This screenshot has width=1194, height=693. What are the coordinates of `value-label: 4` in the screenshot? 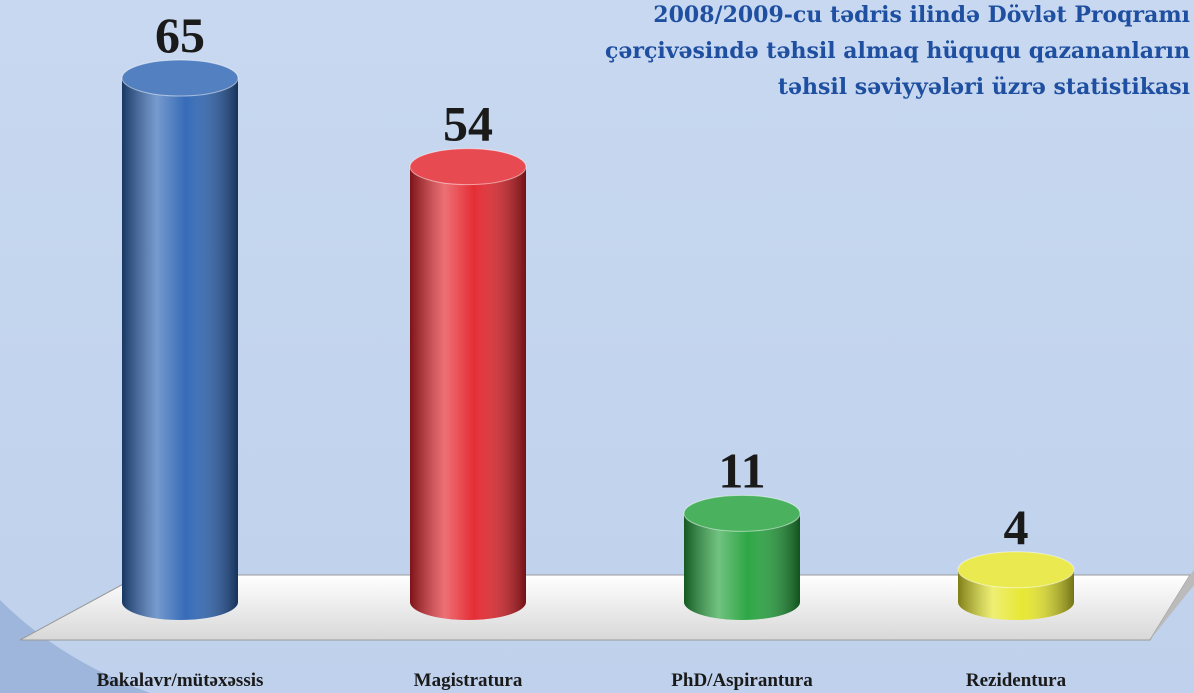 It's located at (1016, 527).